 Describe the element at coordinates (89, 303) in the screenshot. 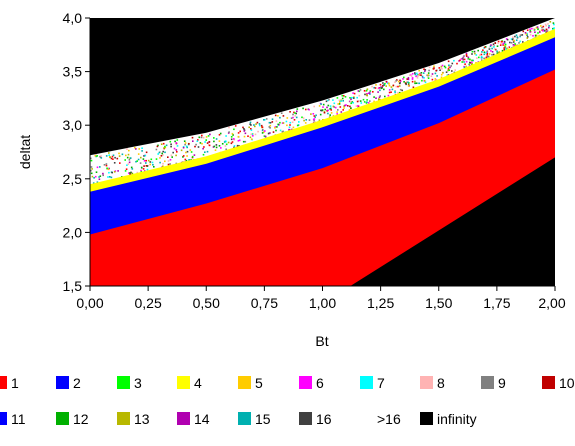

I see `x-tick-label: 0,00` at that location.